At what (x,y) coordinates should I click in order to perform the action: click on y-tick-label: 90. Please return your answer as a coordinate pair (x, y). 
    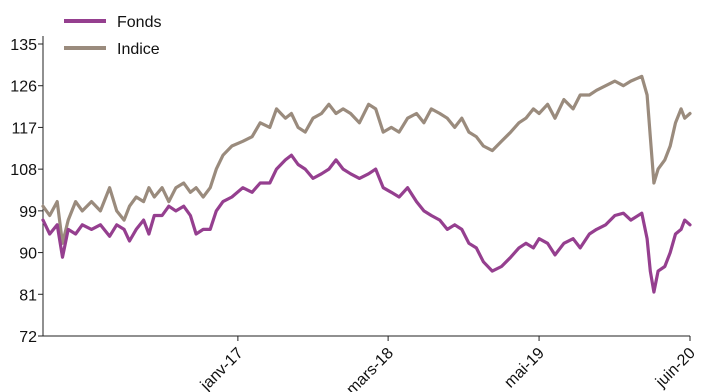
    Looking at the image, I should click on (28, 254).